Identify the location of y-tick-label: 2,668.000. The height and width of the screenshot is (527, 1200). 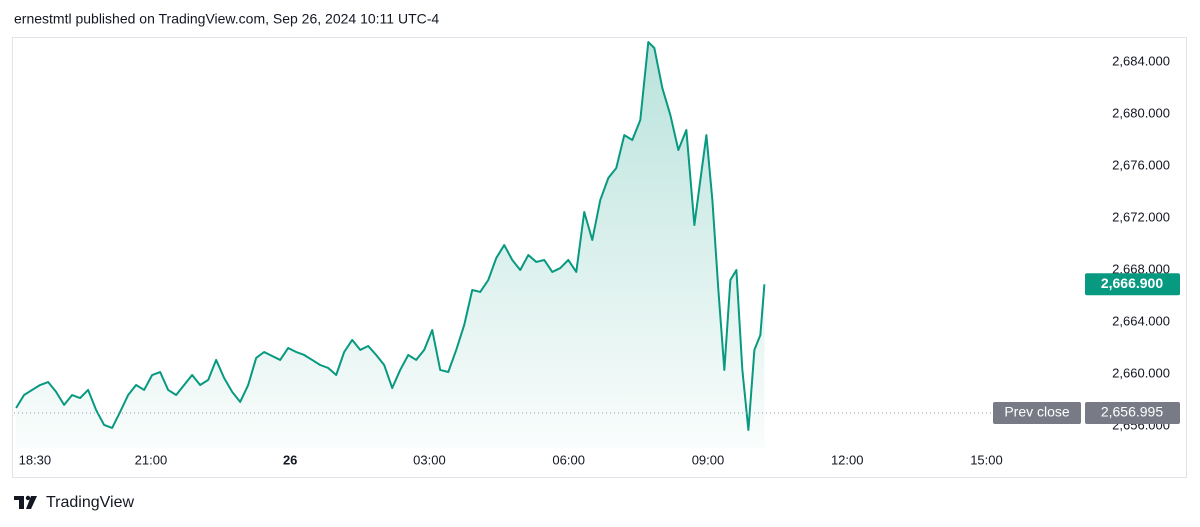
(1141, 268).